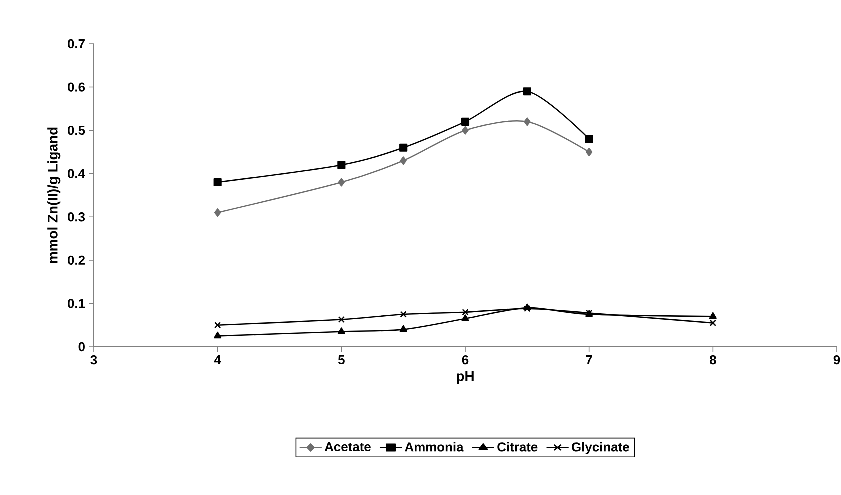  I want to click on legend-label: Glycinate, so click(601, 448).